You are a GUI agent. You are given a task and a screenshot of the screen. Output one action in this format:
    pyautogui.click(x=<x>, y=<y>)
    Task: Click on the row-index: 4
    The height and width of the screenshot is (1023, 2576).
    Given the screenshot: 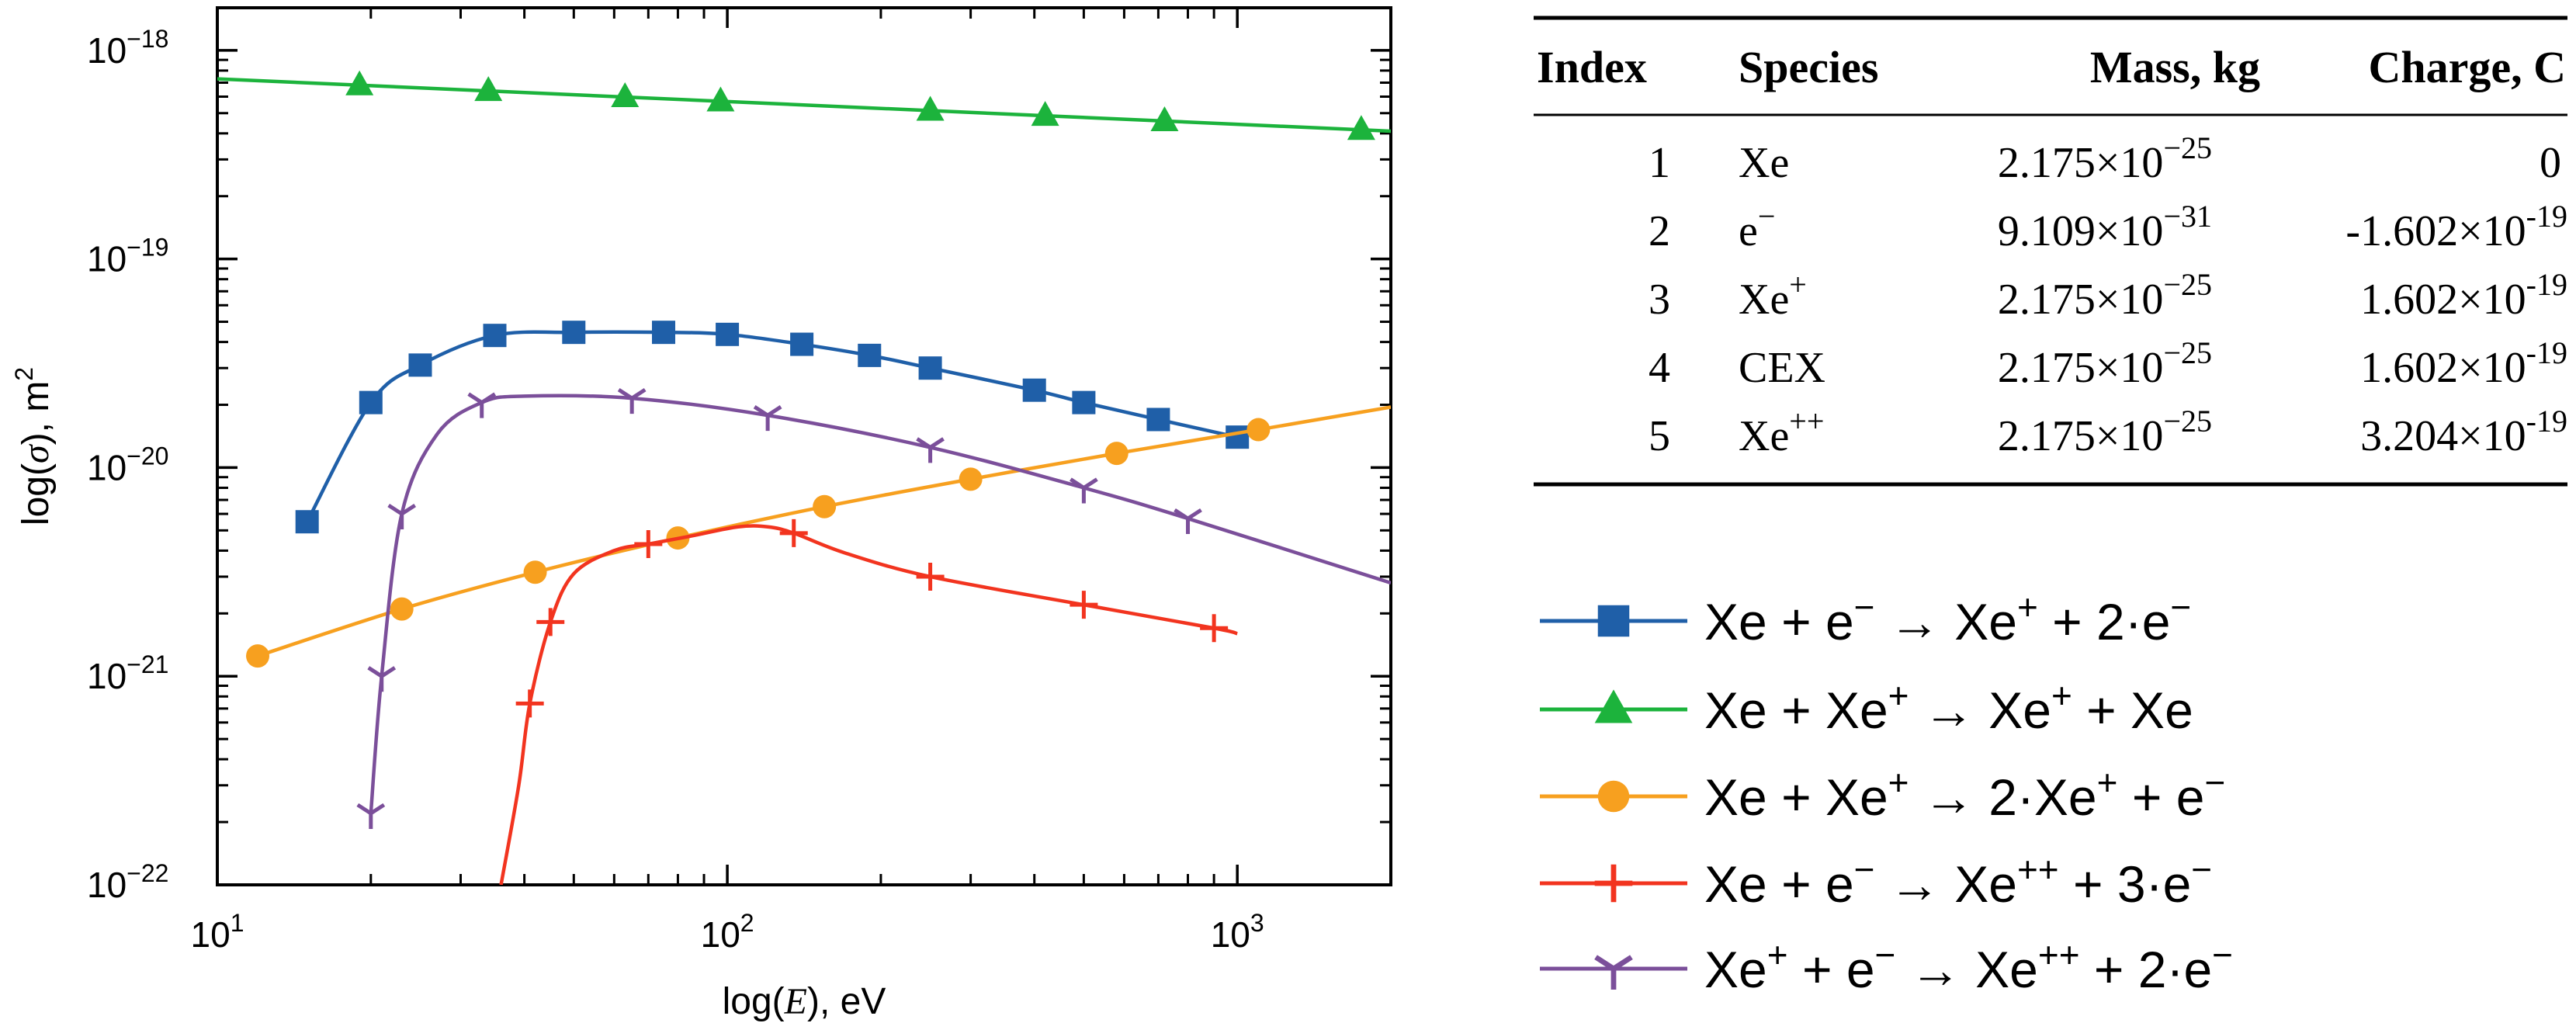 What is the action you would take?
    pyautogui.click(x=1659, y=368)
    